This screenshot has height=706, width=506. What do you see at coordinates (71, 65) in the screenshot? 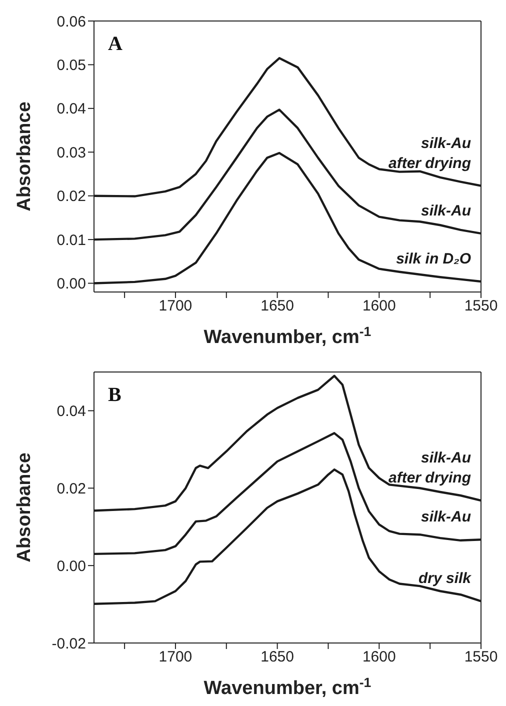
I see `y-tick-label: 0.05` at bounding box center [71, 65].